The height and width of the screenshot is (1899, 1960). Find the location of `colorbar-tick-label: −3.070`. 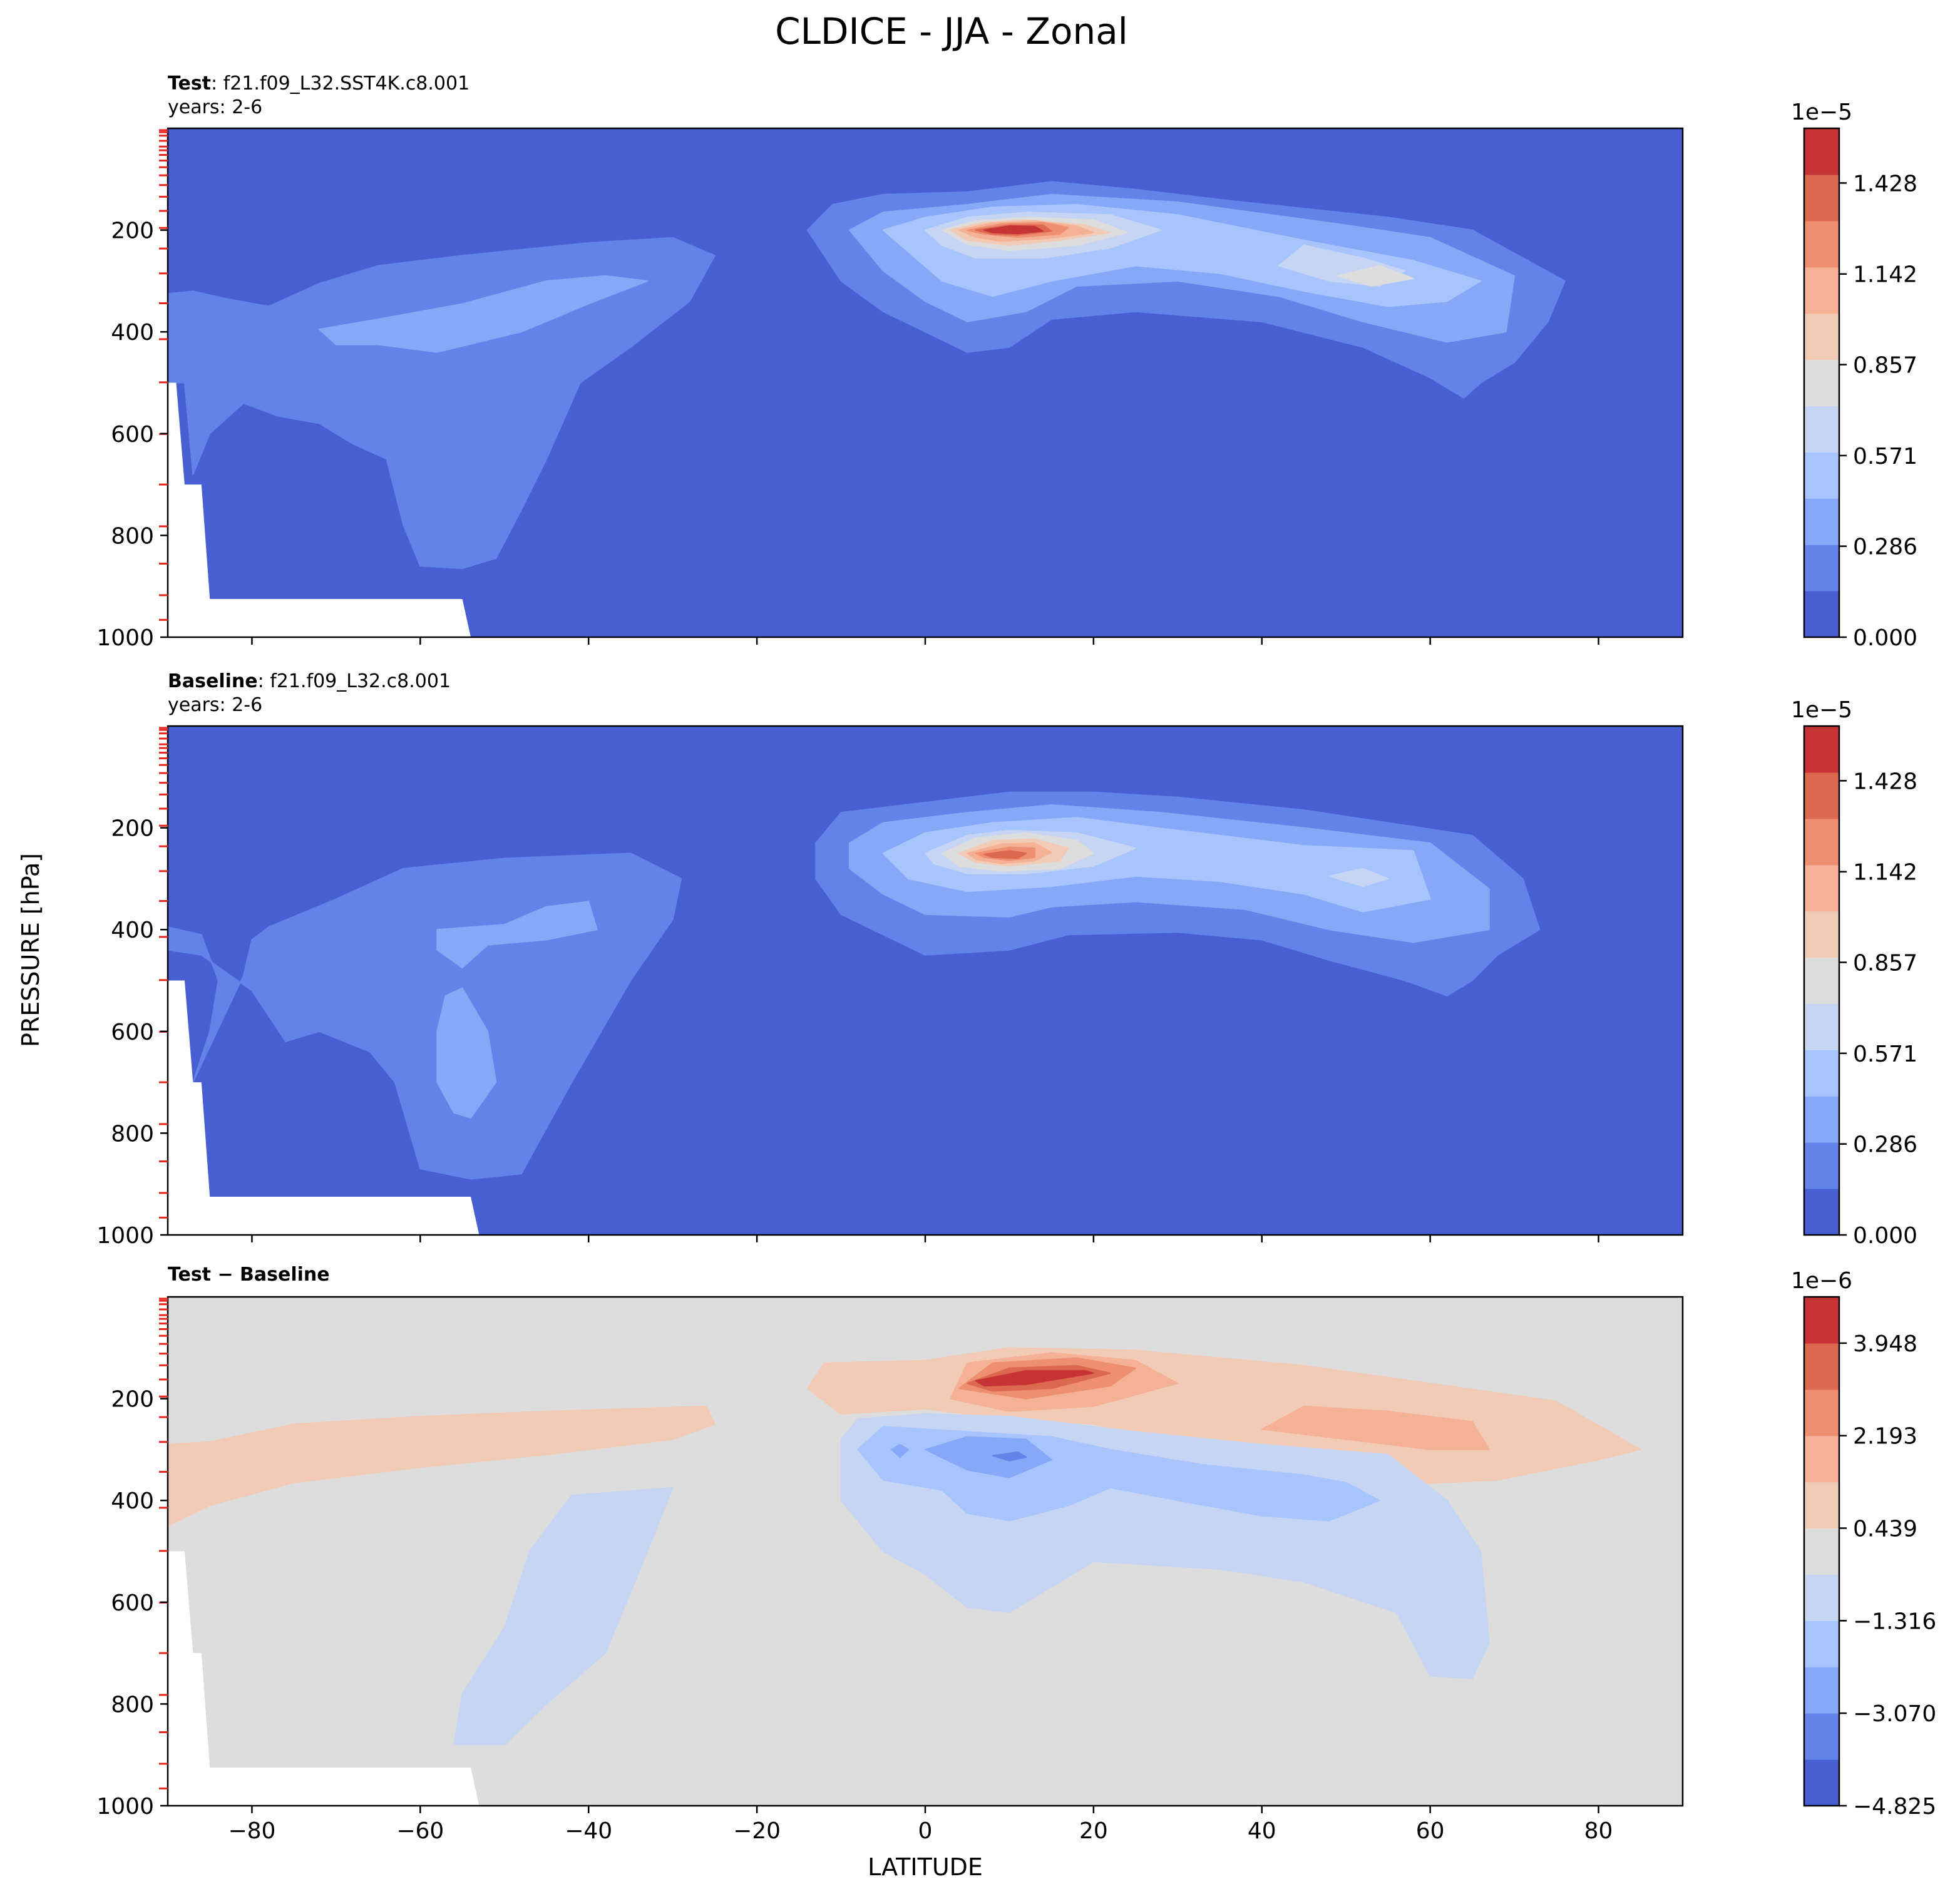

colorbar-tick-label: −3.070 is located at coordinates (1894, 1714).